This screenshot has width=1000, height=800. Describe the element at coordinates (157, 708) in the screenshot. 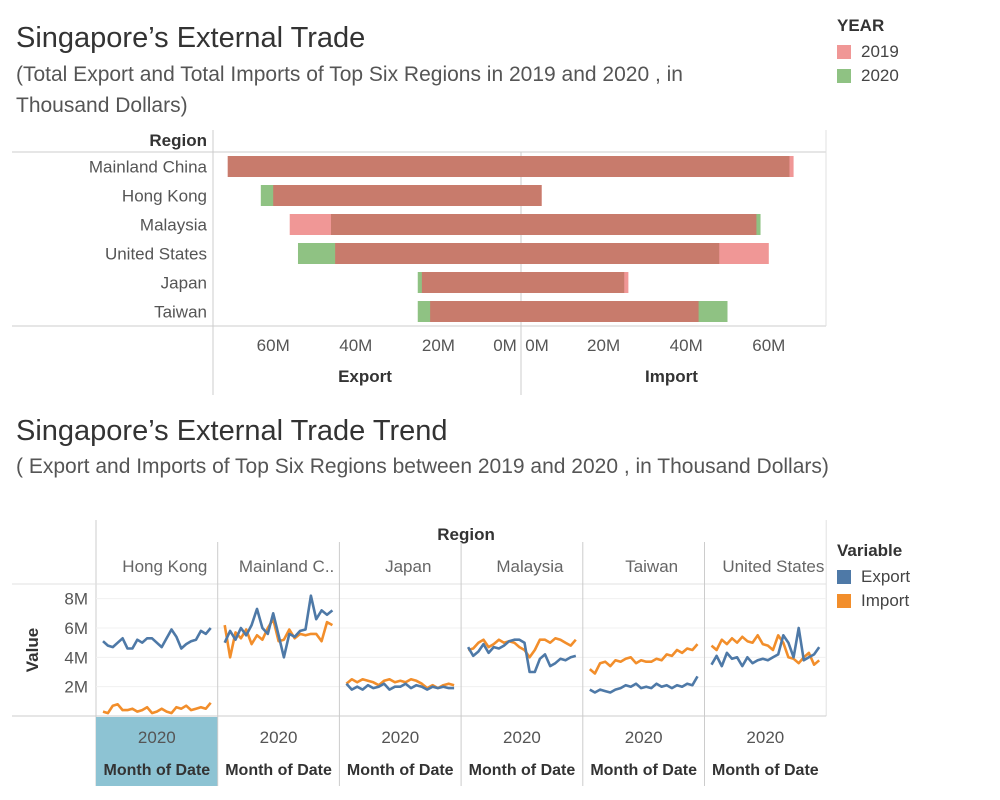

I see `line-import-hong-kong` at that location.